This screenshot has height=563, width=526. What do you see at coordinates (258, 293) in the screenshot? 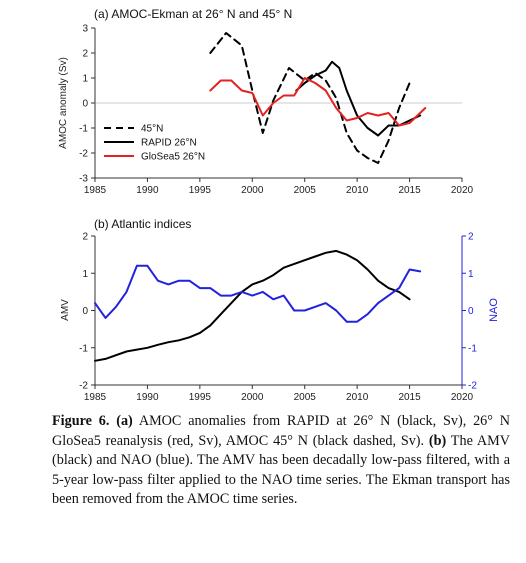
I see `series-line-nao` at bounding box center [258, 293].